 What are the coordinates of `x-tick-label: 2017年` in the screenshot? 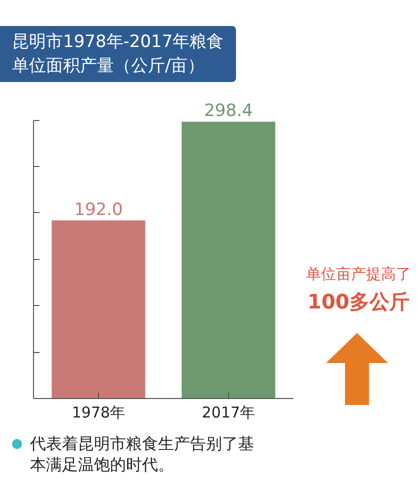 It's located at (229, 413).